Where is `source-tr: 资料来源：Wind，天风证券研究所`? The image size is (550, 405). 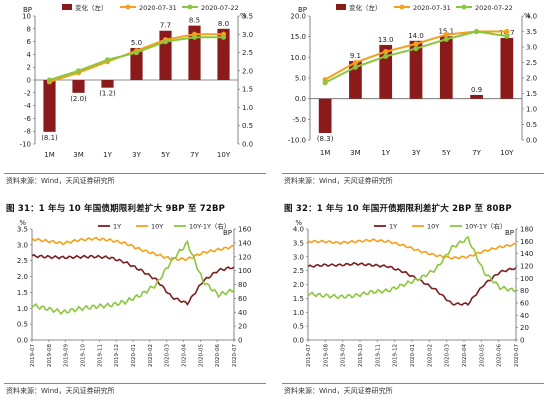
source-tr: 资料来源：Wind，天风证券研究所 is located at coordinates (338, 181).